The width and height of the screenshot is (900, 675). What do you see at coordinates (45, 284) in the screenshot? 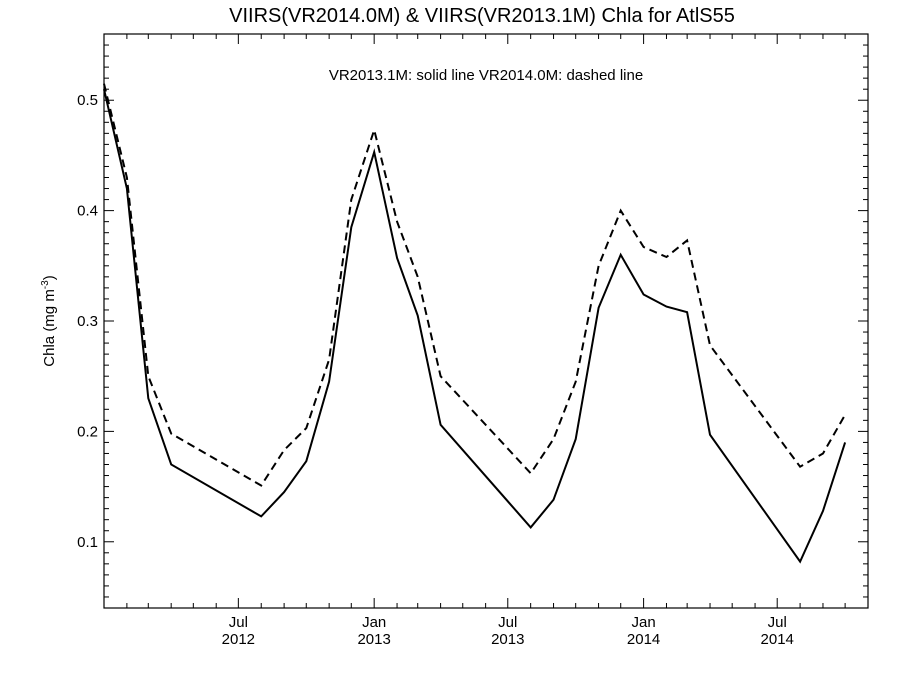
I see `y-axis-label-sup: -3` at bounding box center [45, 284].